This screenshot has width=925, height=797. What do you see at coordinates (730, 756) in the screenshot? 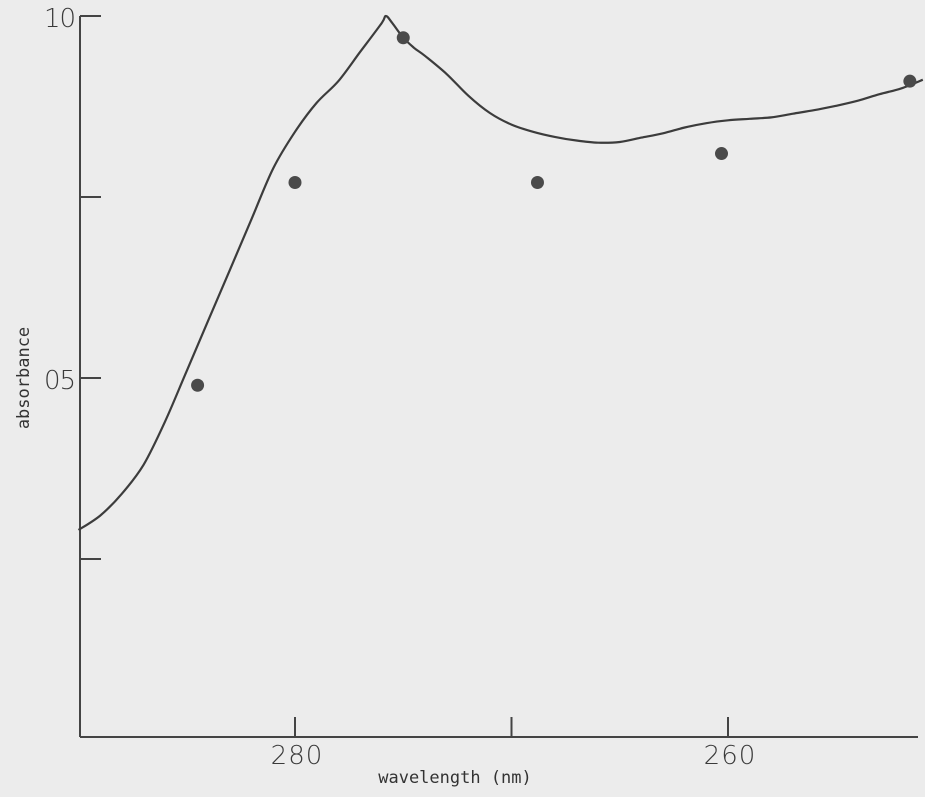
I see `x-tick-label: 260` at bounding box center [730, 756].